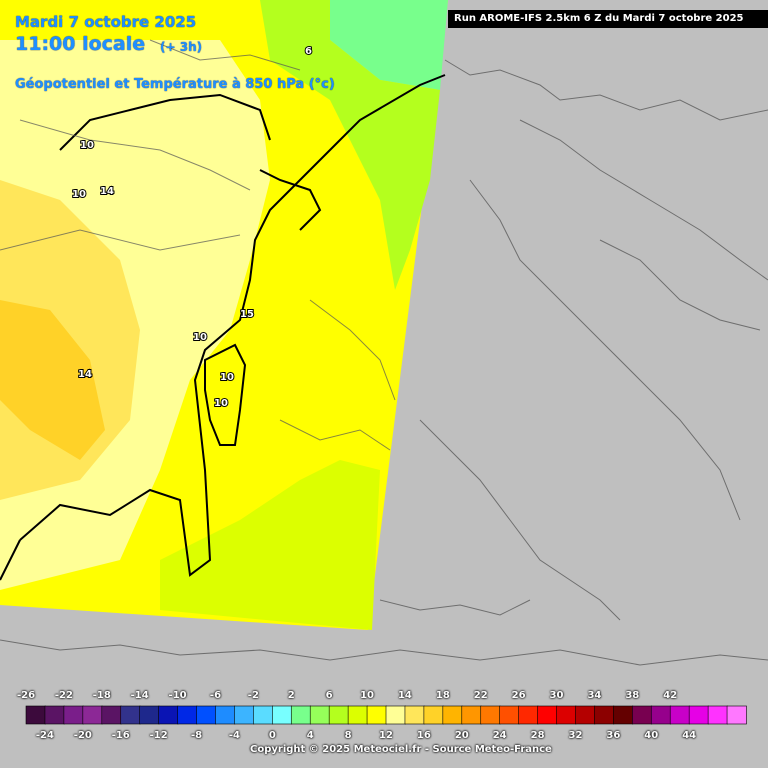 Image resolution: width=768 pixels, height=768 pixels. I want to click on legend-tick-lower: -12, so click(158, 735).